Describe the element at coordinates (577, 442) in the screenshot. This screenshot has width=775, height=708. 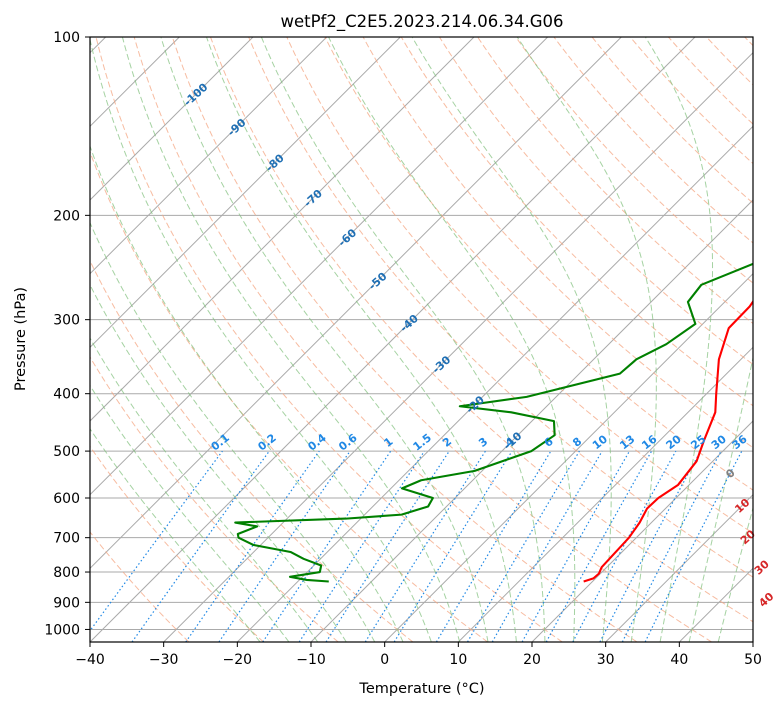
I see `mixing-ratio-label: 8` at that location.